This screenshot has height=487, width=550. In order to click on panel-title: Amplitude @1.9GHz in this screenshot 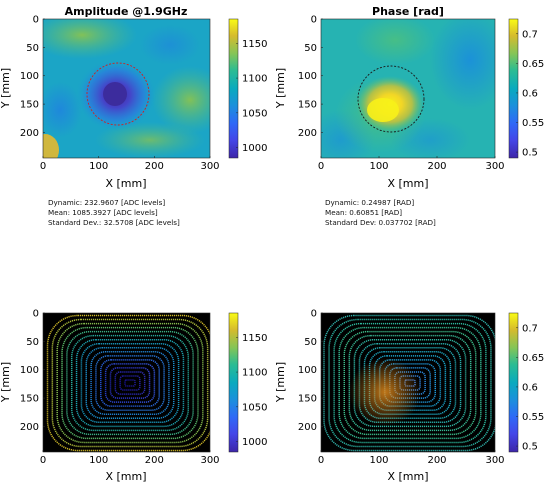, I will do `click(126, 11)`.